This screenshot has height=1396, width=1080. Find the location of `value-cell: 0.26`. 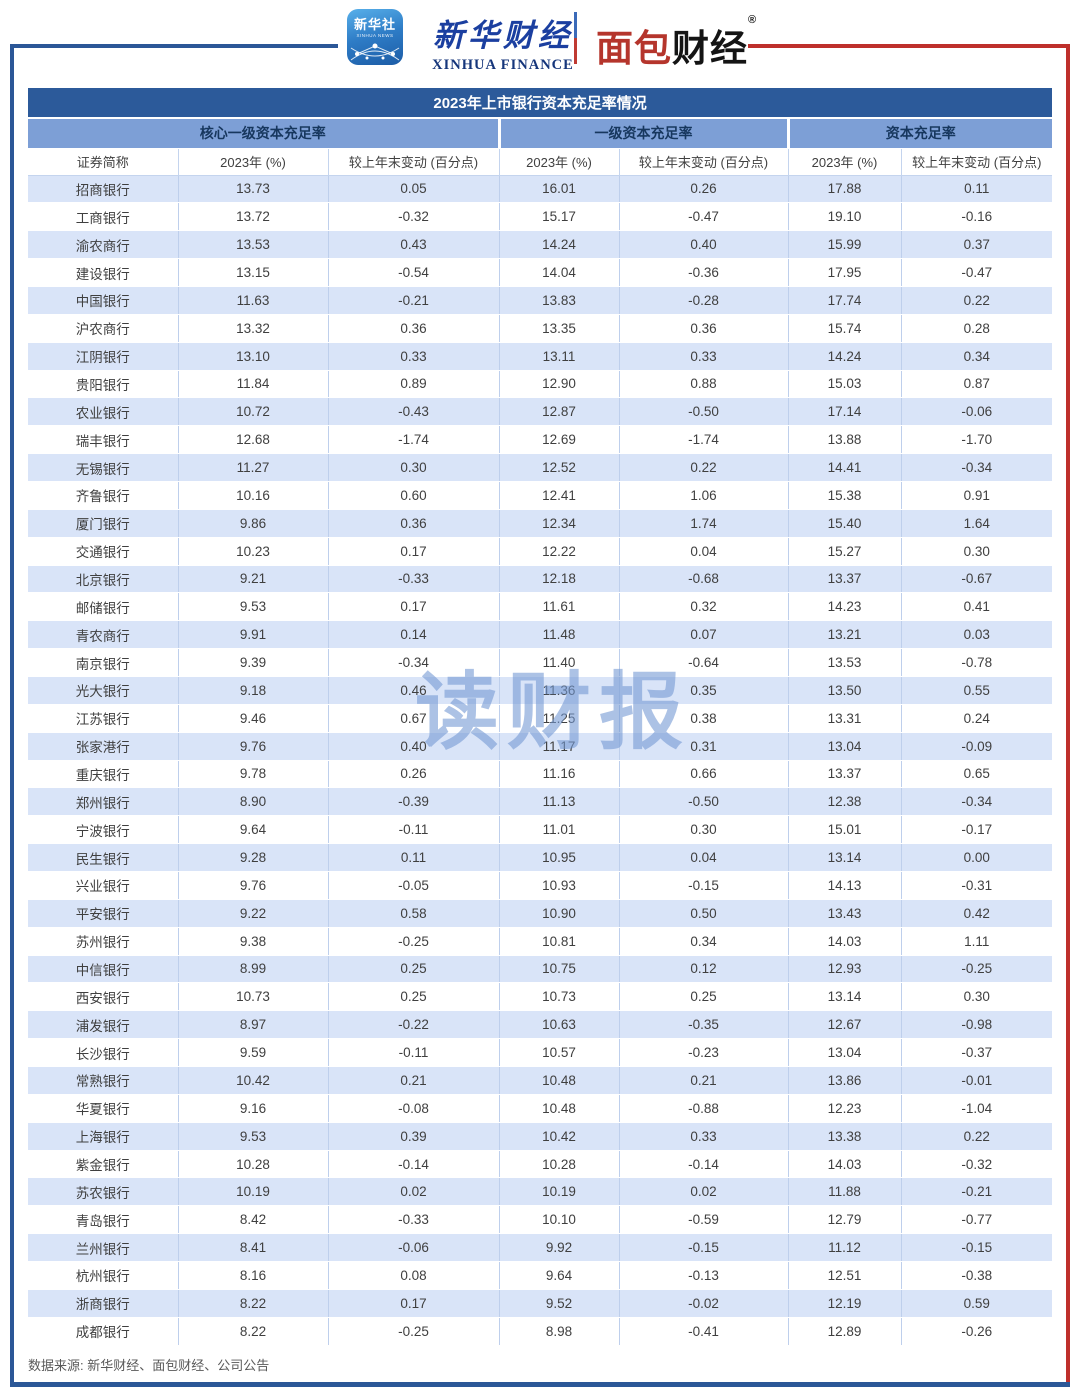

value-cell: 0.26 is located at coordinates (413, 774).